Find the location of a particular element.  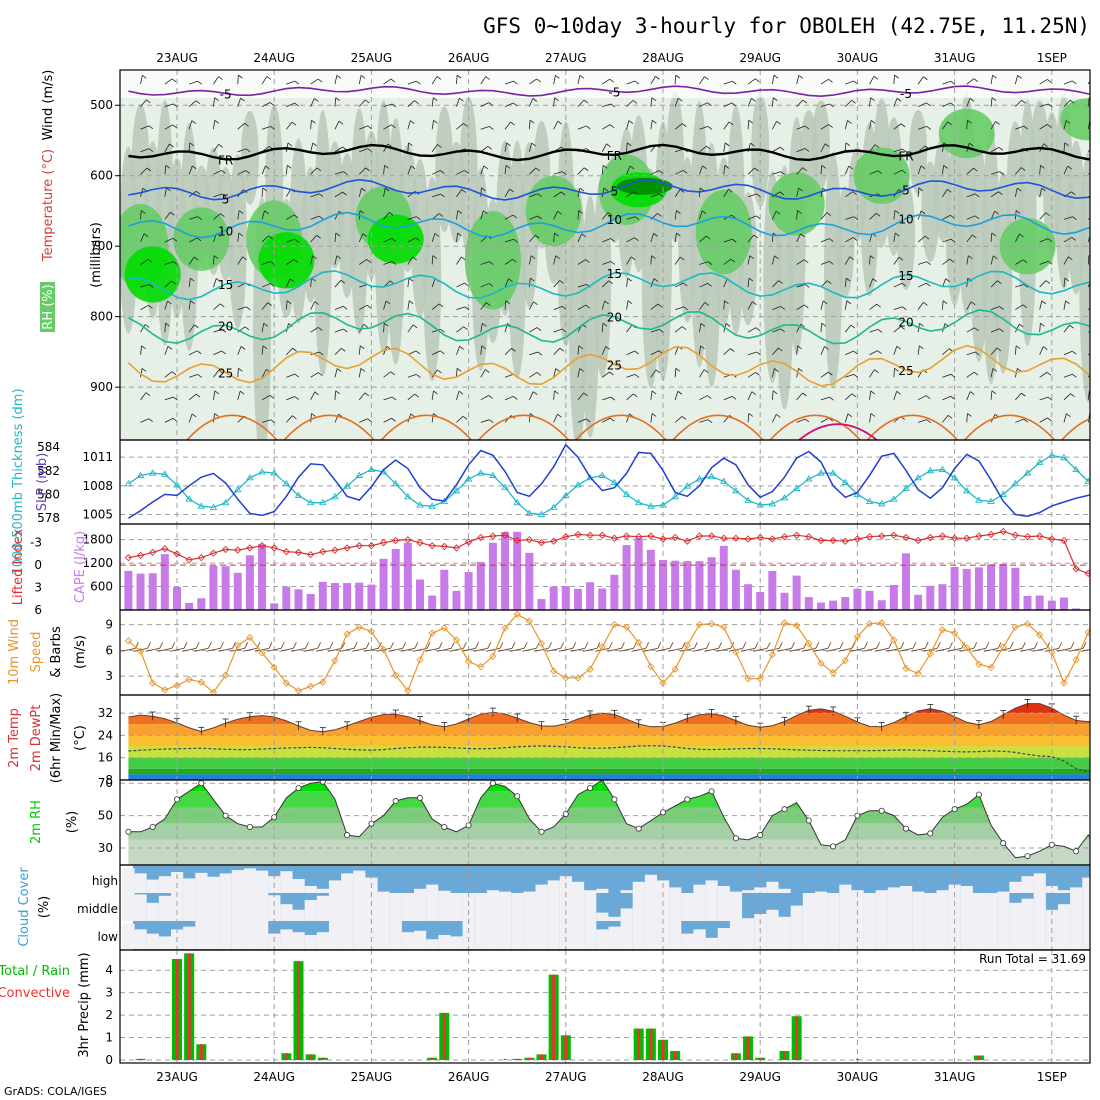

rh-shade-mid is located at coordinates (906, 235).